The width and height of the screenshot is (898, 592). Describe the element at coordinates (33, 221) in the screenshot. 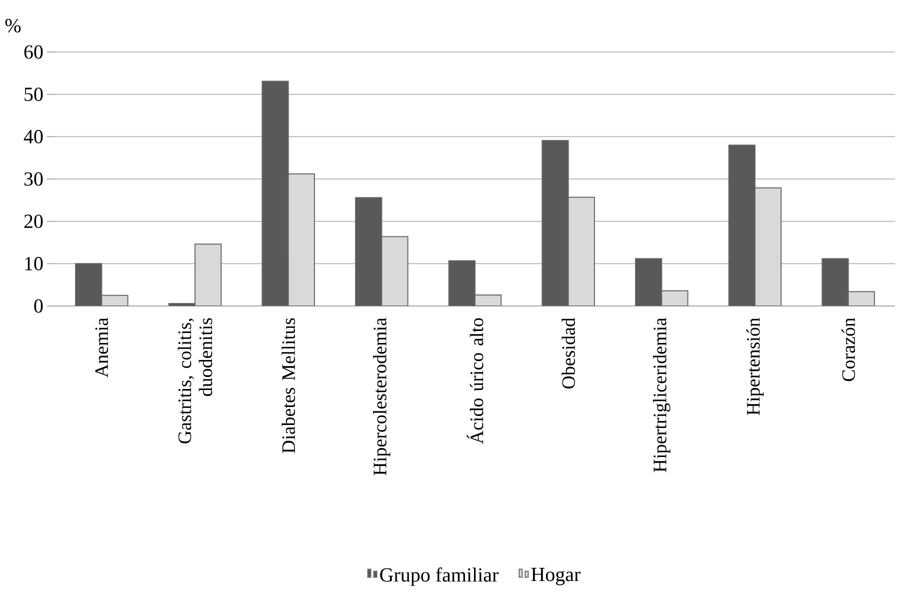

I see `y-tick-label: 20` at that location.